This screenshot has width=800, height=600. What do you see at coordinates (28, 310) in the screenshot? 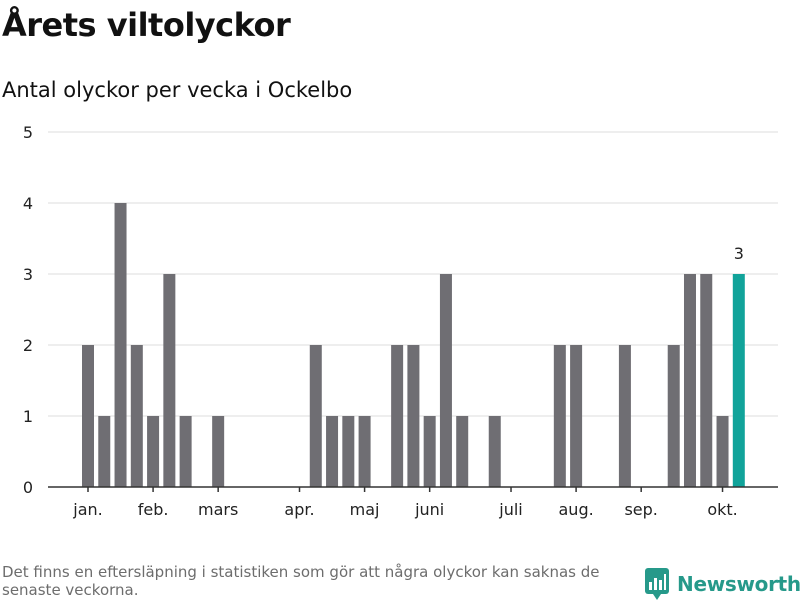
I see `y-axis-ticks: 0 1 2 3 4 5` at bounding box center [28, 310].